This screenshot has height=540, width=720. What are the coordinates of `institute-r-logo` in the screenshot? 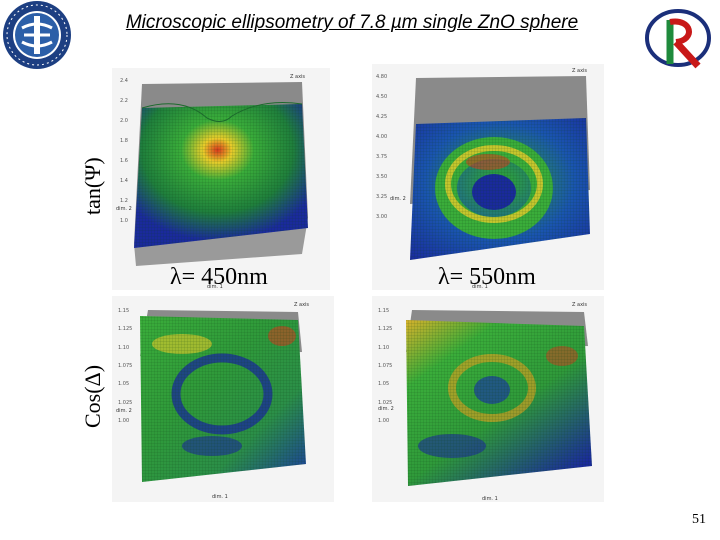 It's located at (678, 39).